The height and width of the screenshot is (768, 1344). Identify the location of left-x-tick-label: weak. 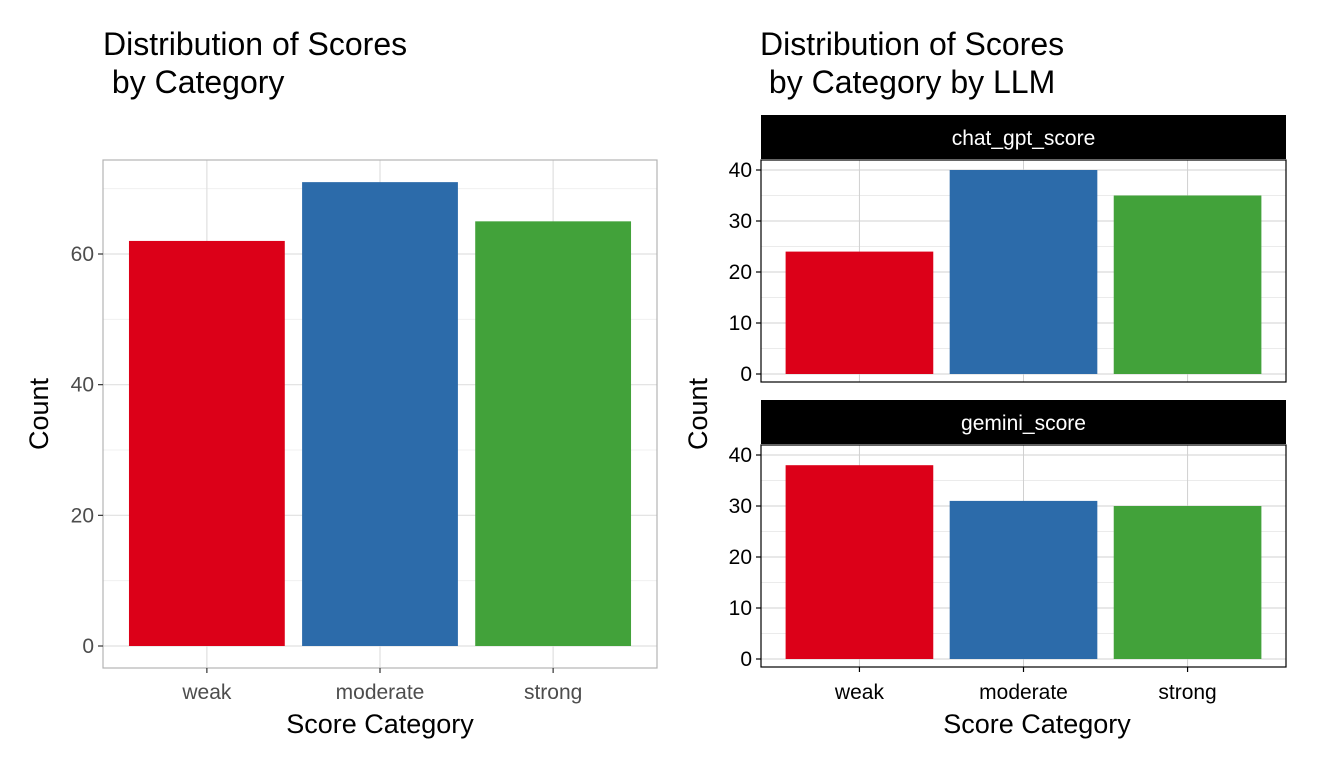
(206, 692).